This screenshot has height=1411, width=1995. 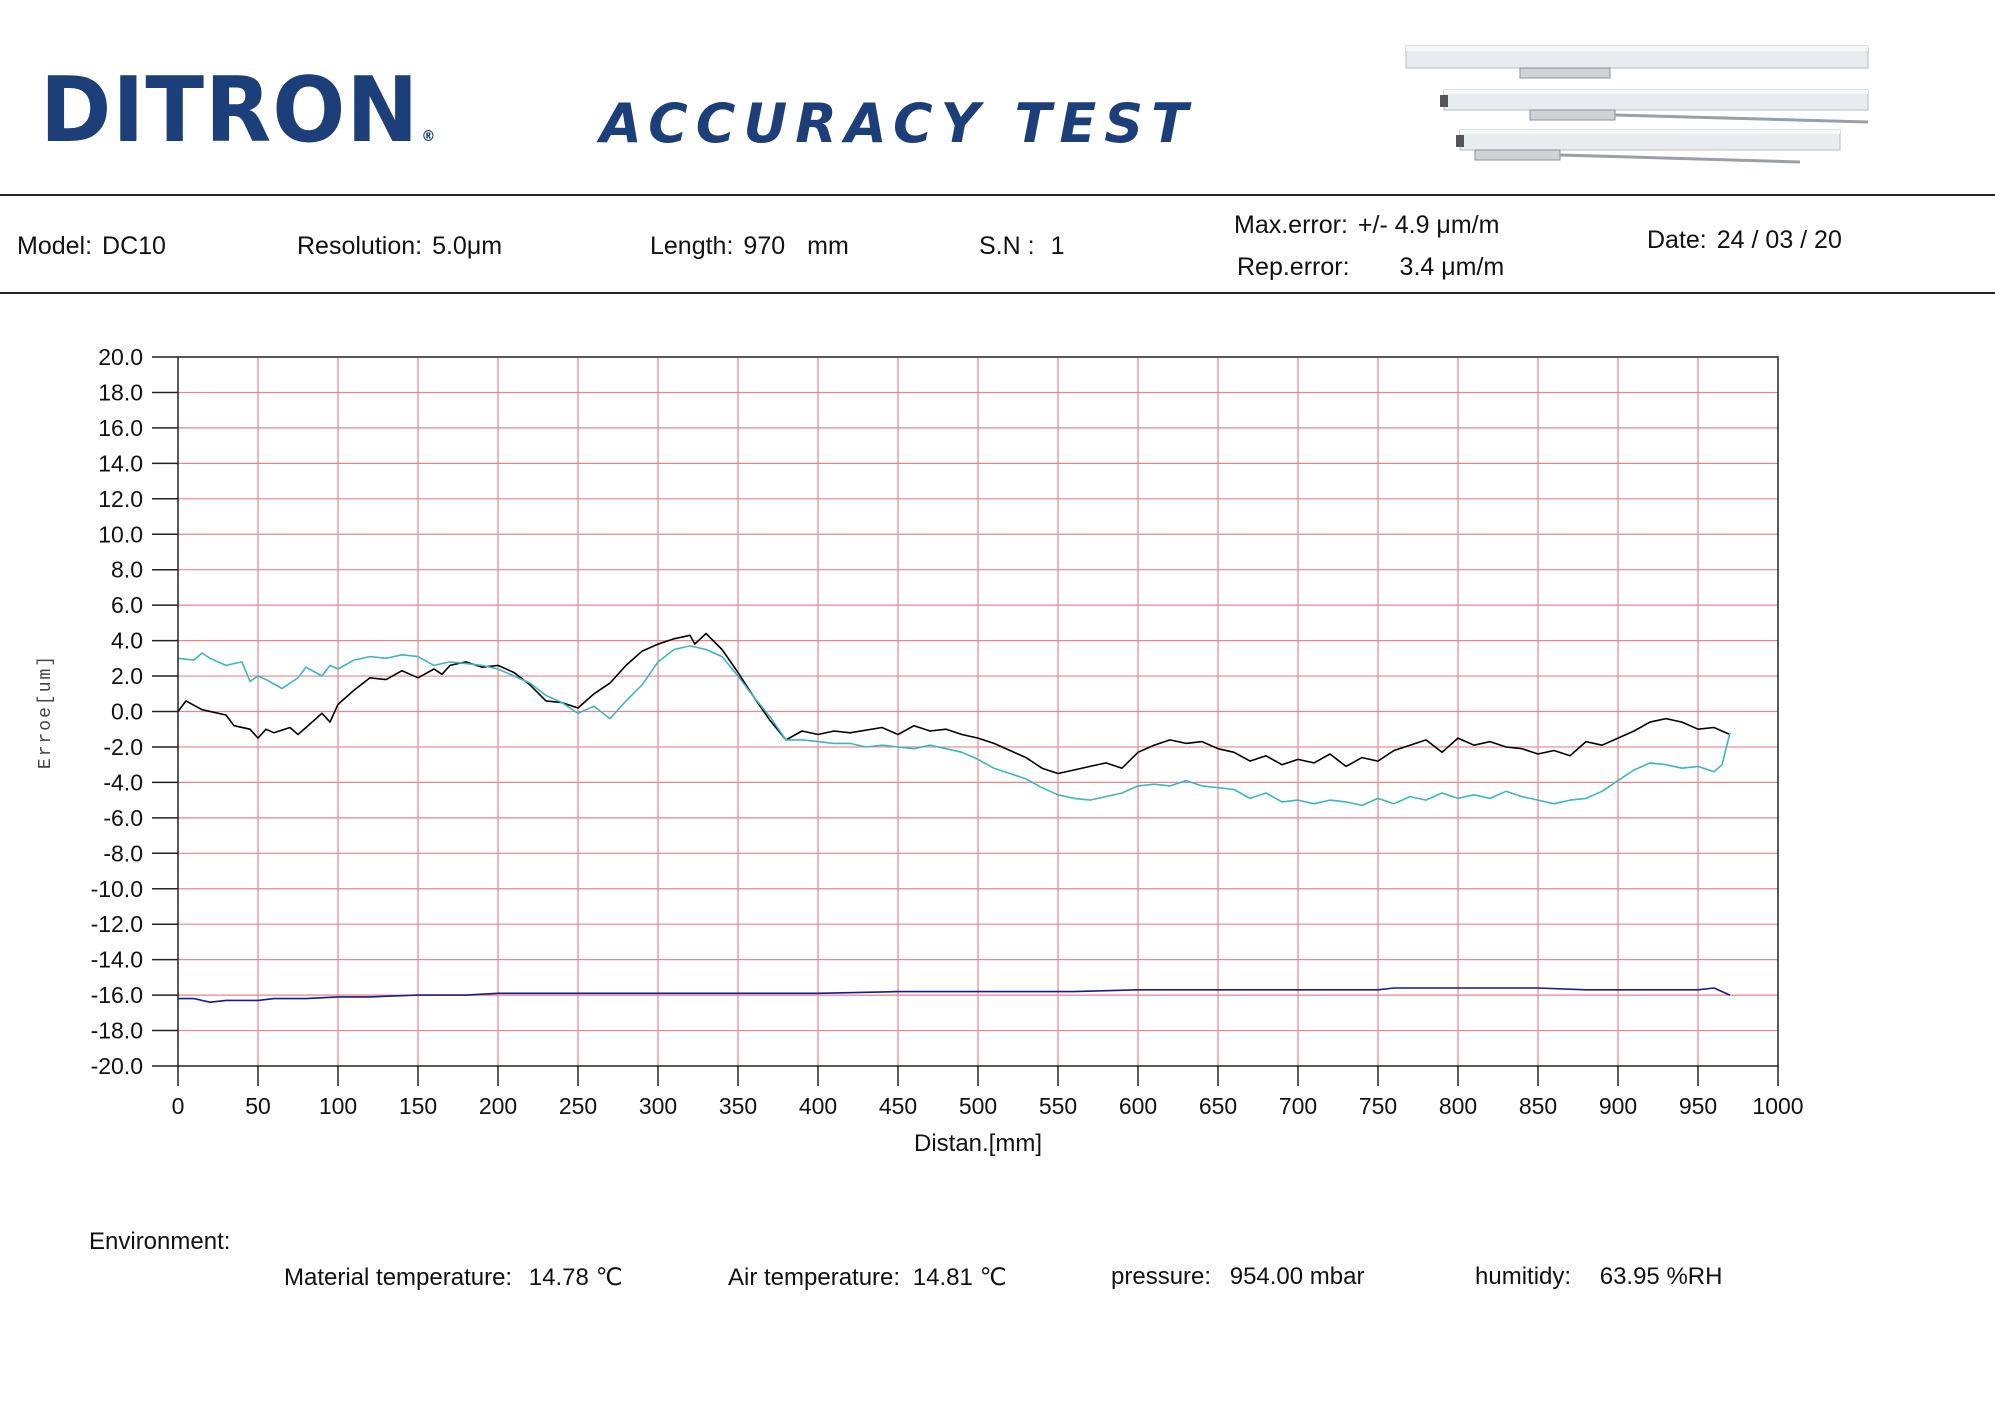 What do you see at coordinates (1698, 1106) in the screenshot?
I see `x-tick-label: 950` at bounding box center [1698, 1106].